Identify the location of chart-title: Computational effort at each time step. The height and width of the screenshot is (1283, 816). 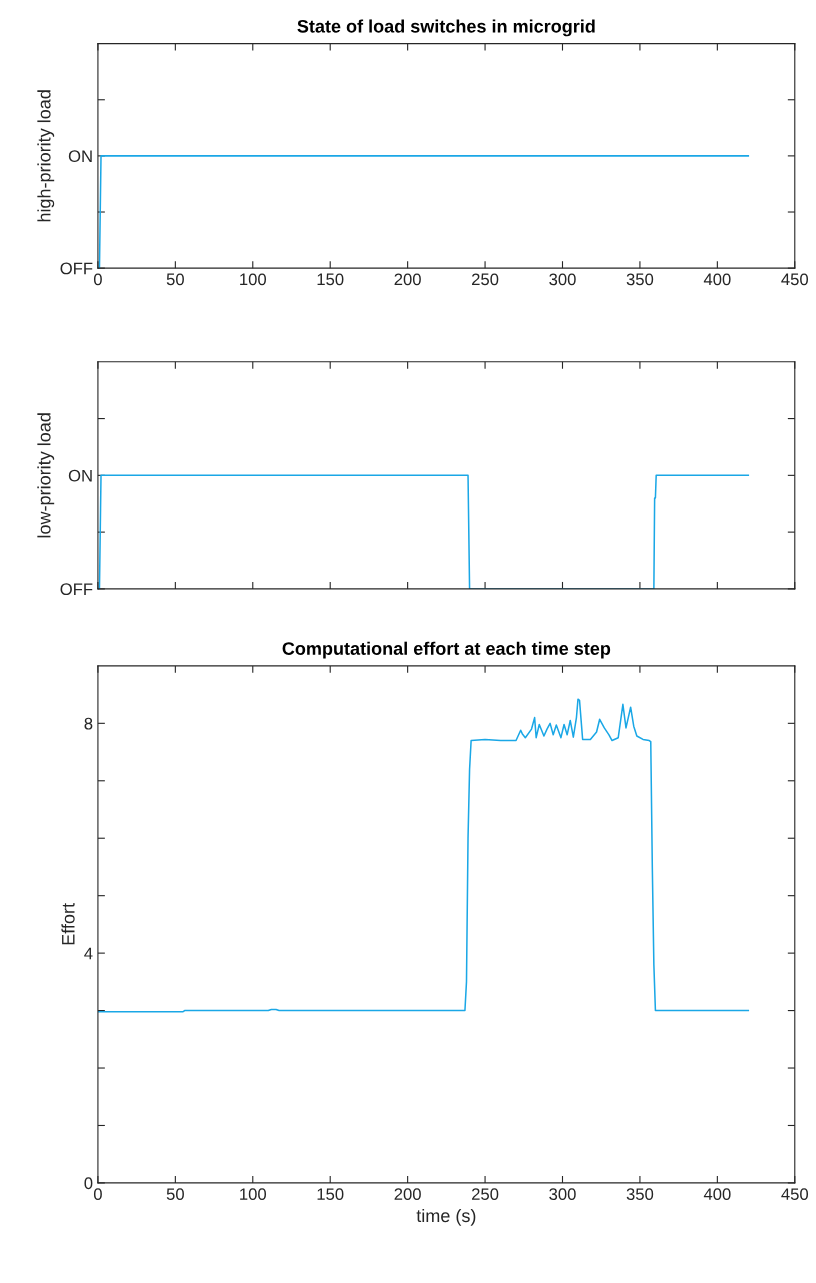
(446, 650).